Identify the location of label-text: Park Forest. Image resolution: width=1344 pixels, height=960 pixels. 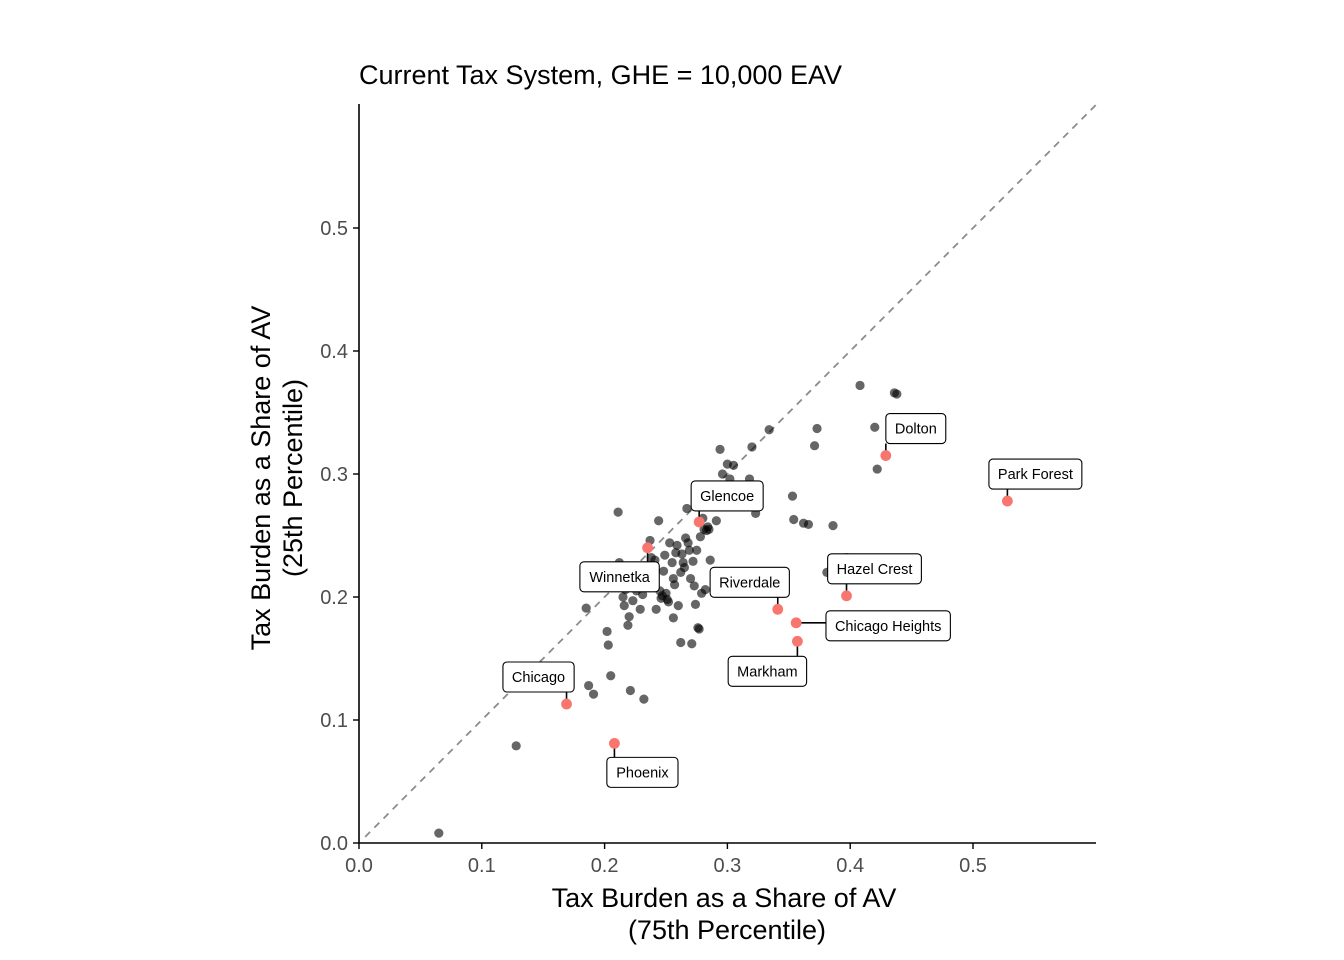
(1035, 475).